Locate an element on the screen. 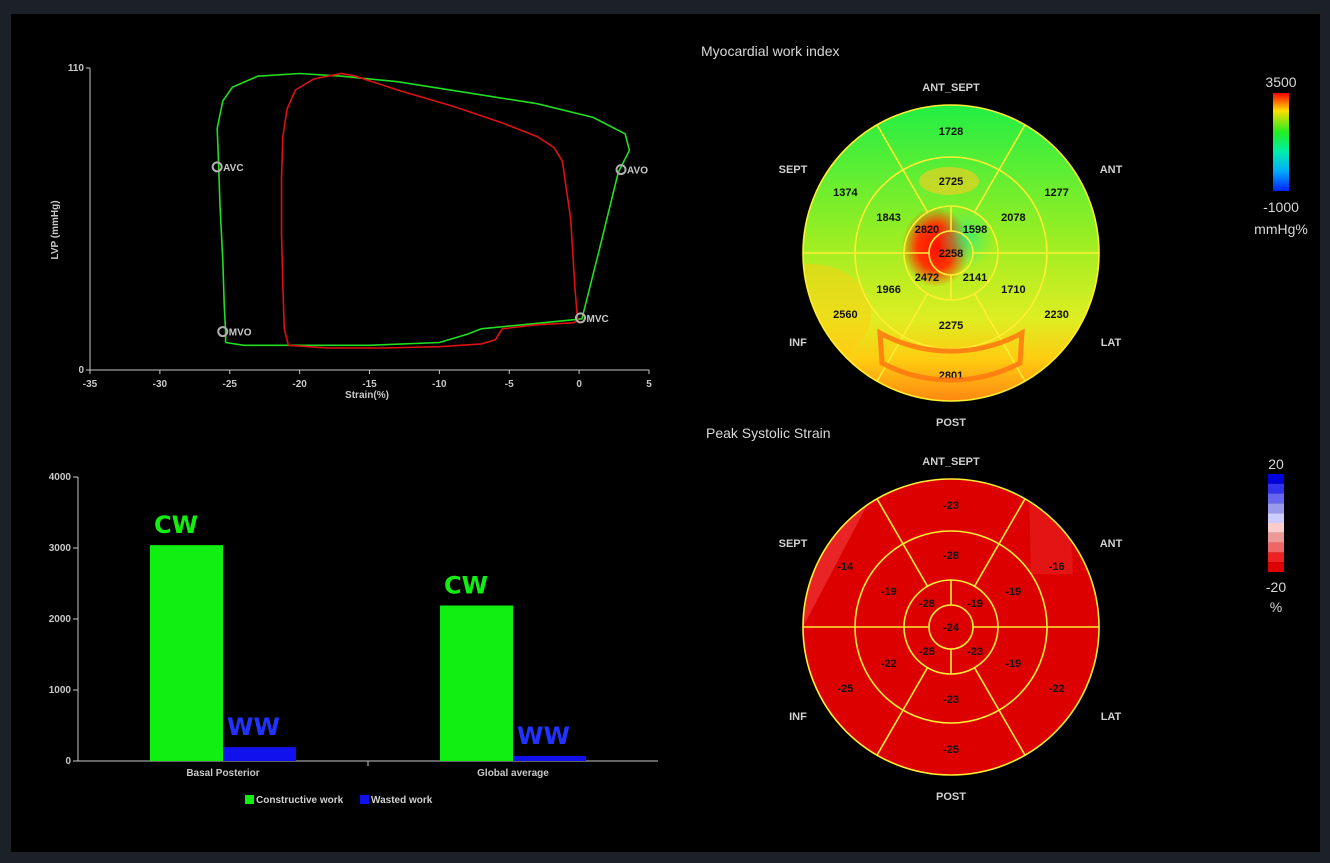 This screenshot has height=863, width=1330. loop-y-axis-label: LVP (mmHg) is located at coordinates (55, 229).